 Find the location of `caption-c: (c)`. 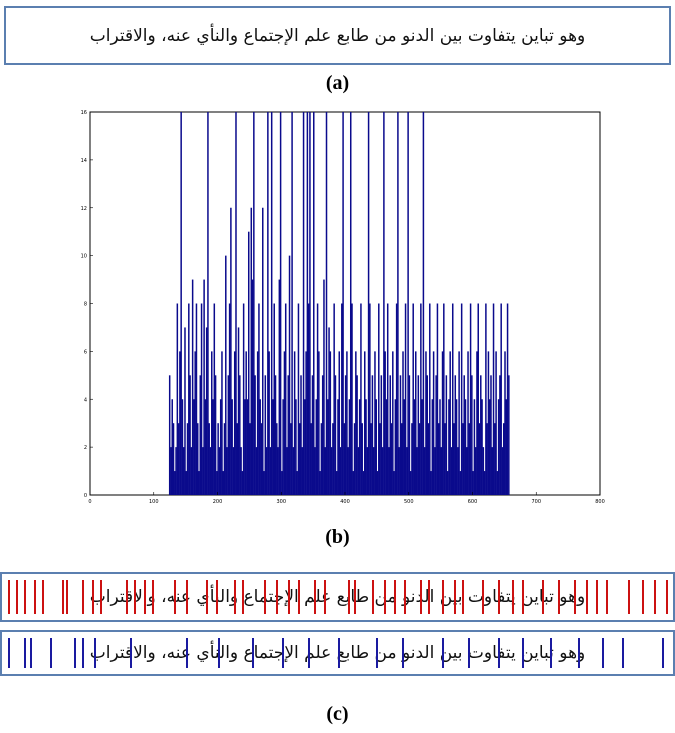

caption-c: (c) is located at coordinates (337, 714).